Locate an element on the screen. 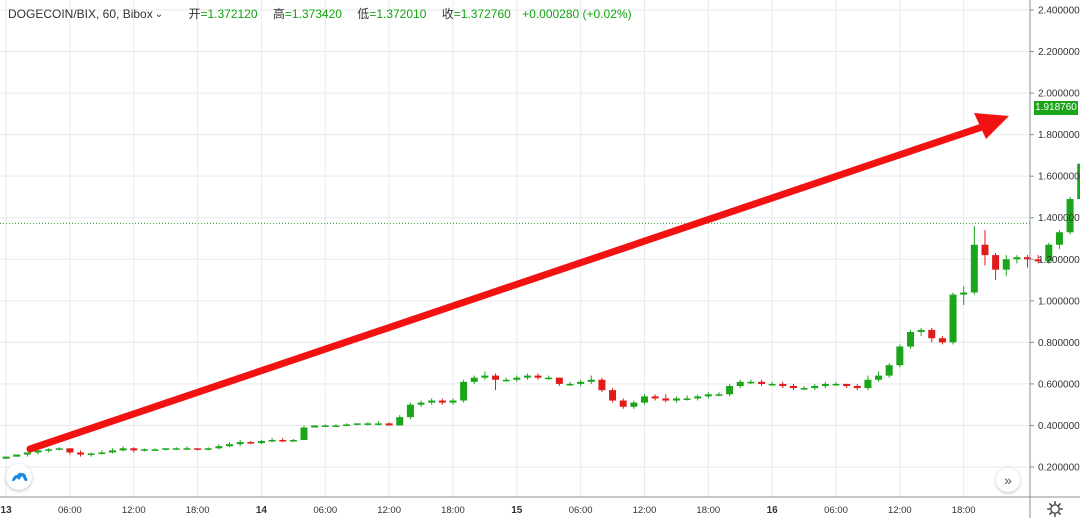 This screenshot has height=523, width=1080. close-label: 收 is located at coordinates (447, 14).